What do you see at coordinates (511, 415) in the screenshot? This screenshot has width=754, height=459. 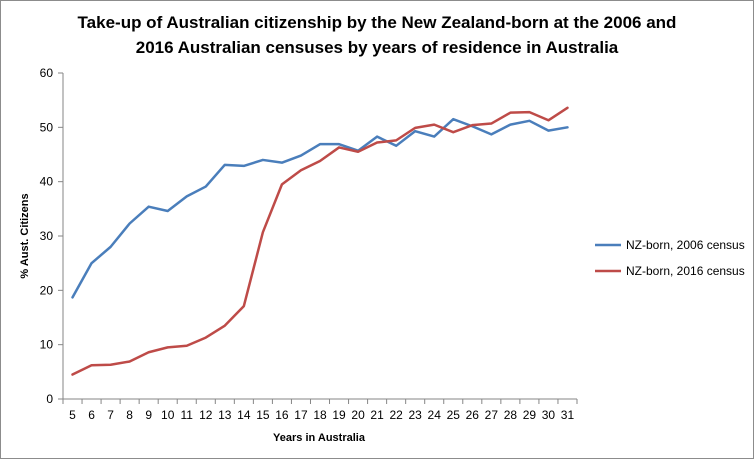 I see `x-tick-label: 28` at bounding box center [511, 415].